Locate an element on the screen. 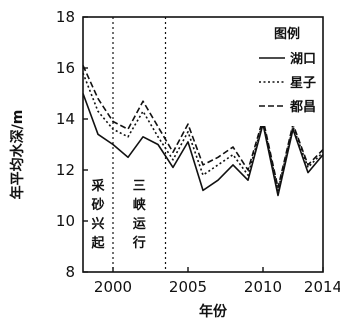 The height and width of the screenshot is (324, 340). y-tick-label: 18 is located at coordinates (65, 17).